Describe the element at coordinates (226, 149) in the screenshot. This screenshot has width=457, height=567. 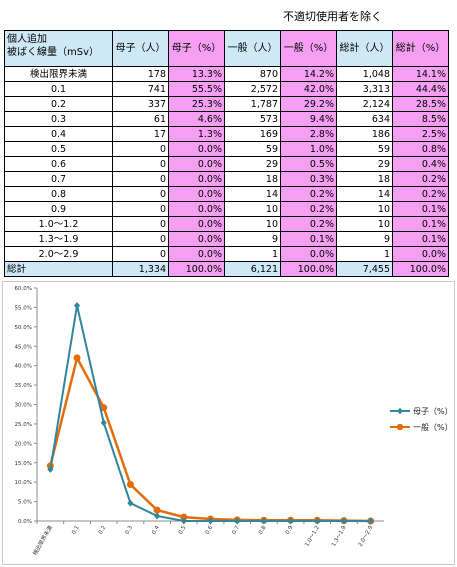
I see `table-row: 0.5 0 0.0% 59 1.0% 59 0.8%` at that location.